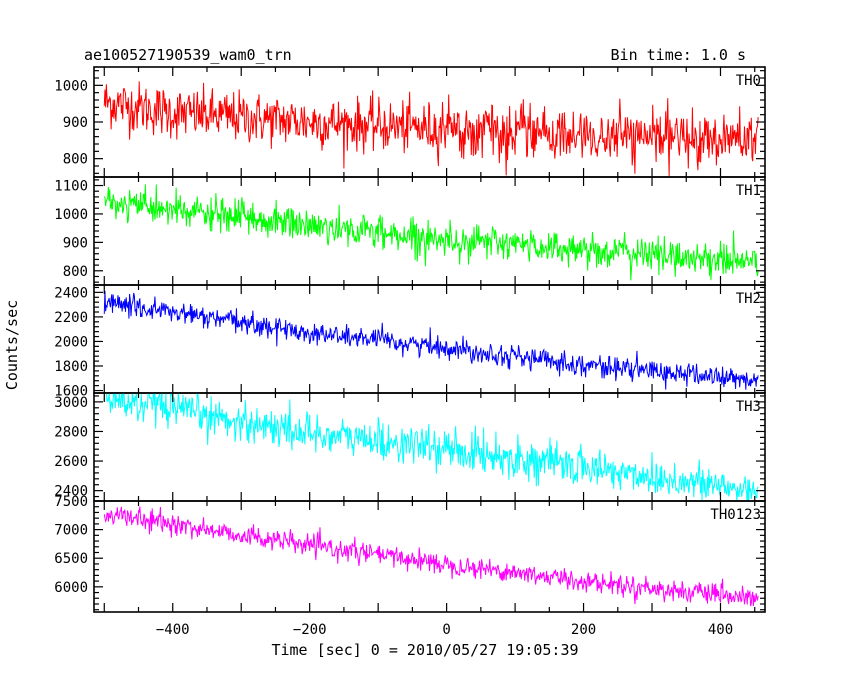  I want to click on y-tick-label: 1600, so click(71, 392).